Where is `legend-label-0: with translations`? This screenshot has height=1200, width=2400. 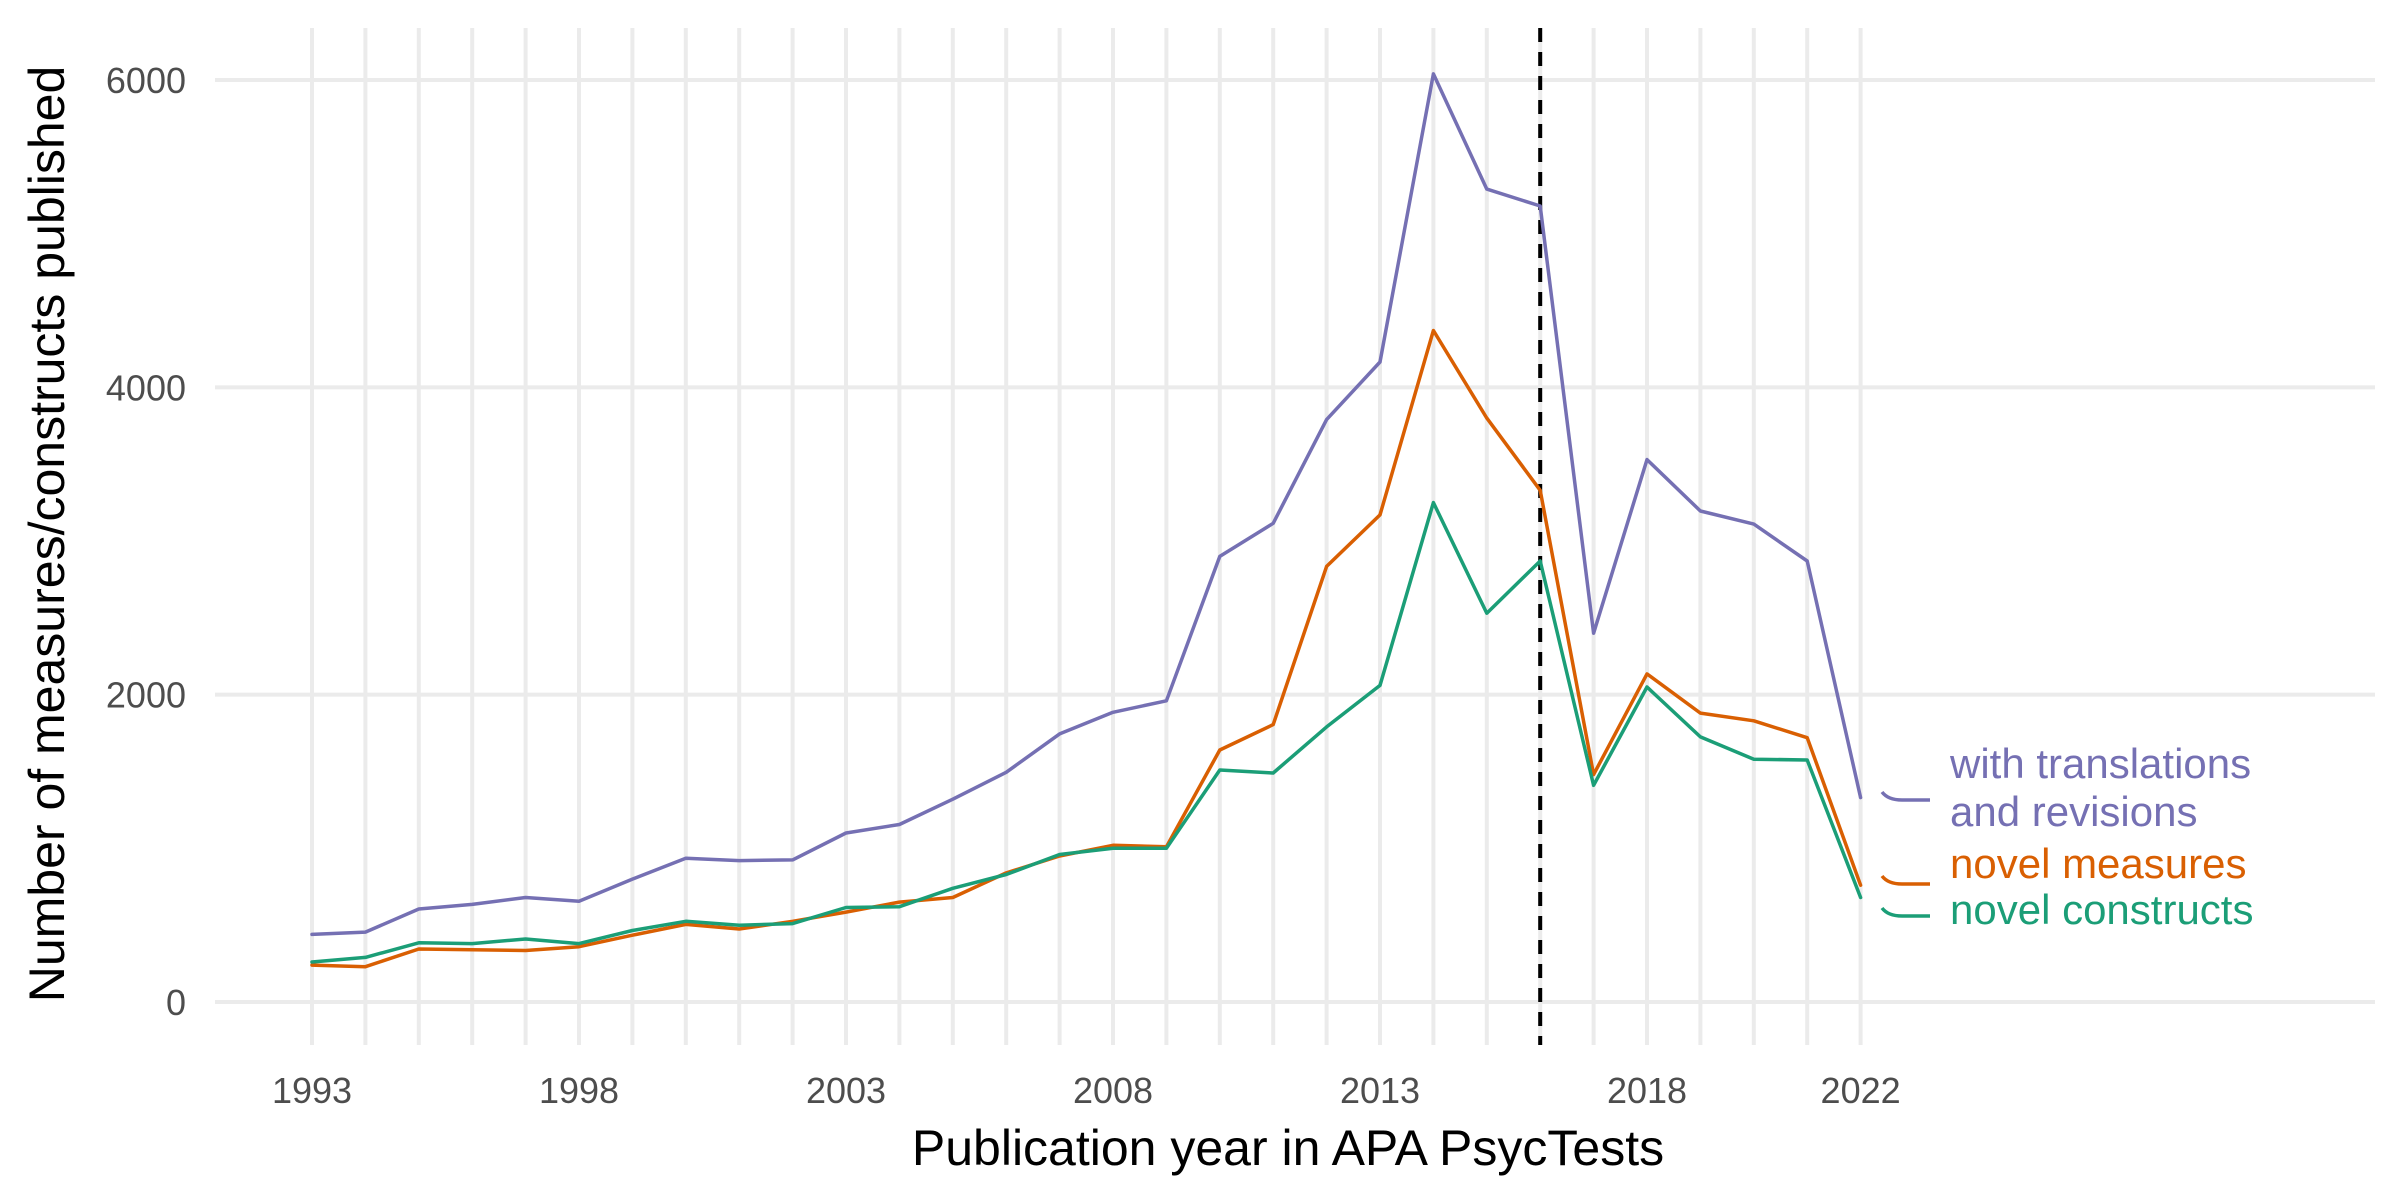
legend-label-0: with translations is located at coordinates (2100, 763).